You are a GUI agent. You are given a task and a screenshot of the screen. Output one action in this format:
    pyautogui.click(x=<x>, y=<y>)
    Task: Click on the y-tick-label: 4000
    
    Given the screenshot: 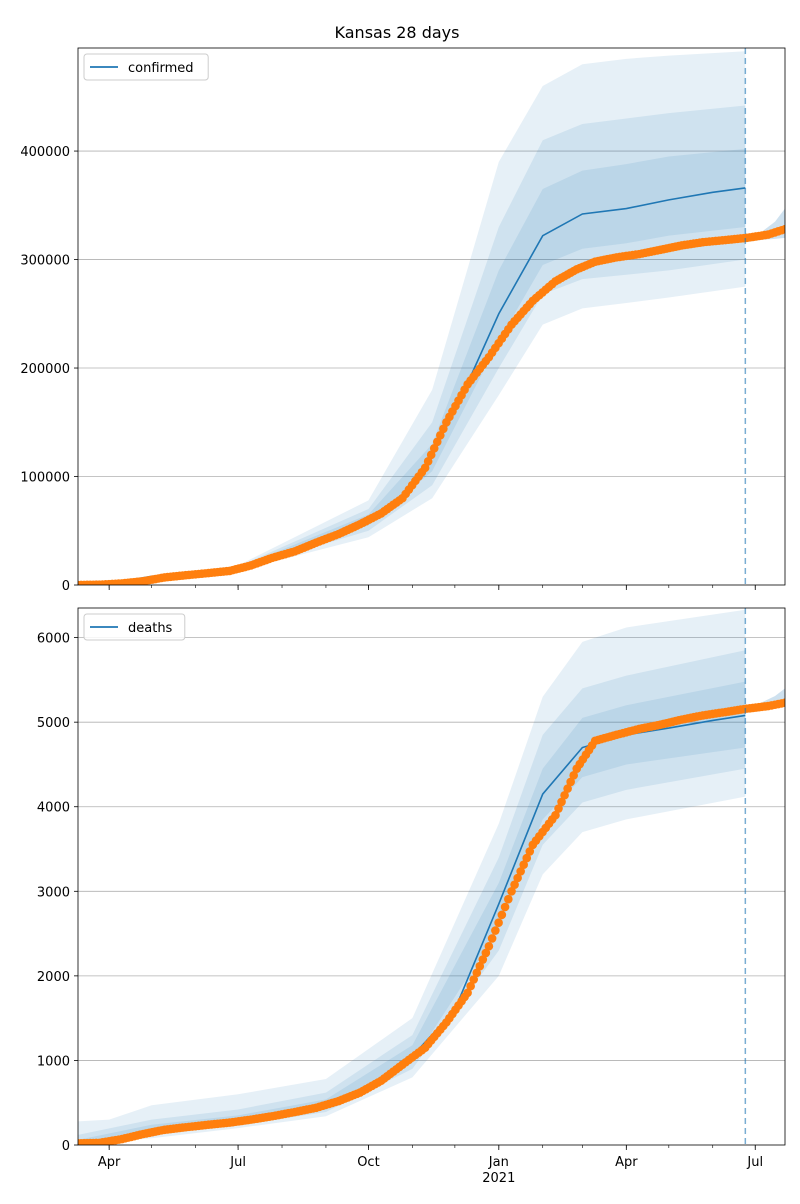 What is the action you would take?
    pyautogui.click(x=53, y=808)
    